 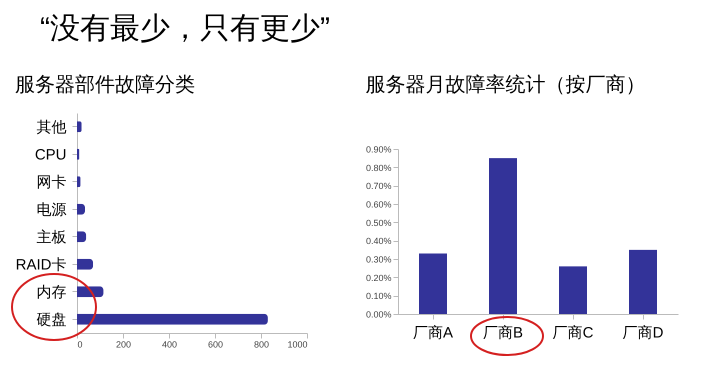 What do you see at coordinates (503, 333) in the screenshot?
I see `x-tick-label: 厂商B` at bounding box center [503, 333].